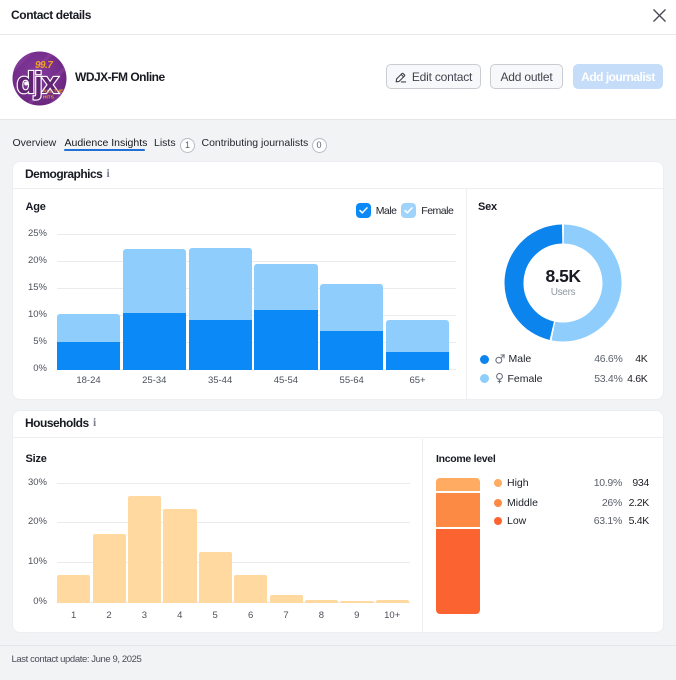  What do you see at coordinates (44, 65) in the screenshot?
I see `svg-text: 99.7` at bounding box center [44, 65].